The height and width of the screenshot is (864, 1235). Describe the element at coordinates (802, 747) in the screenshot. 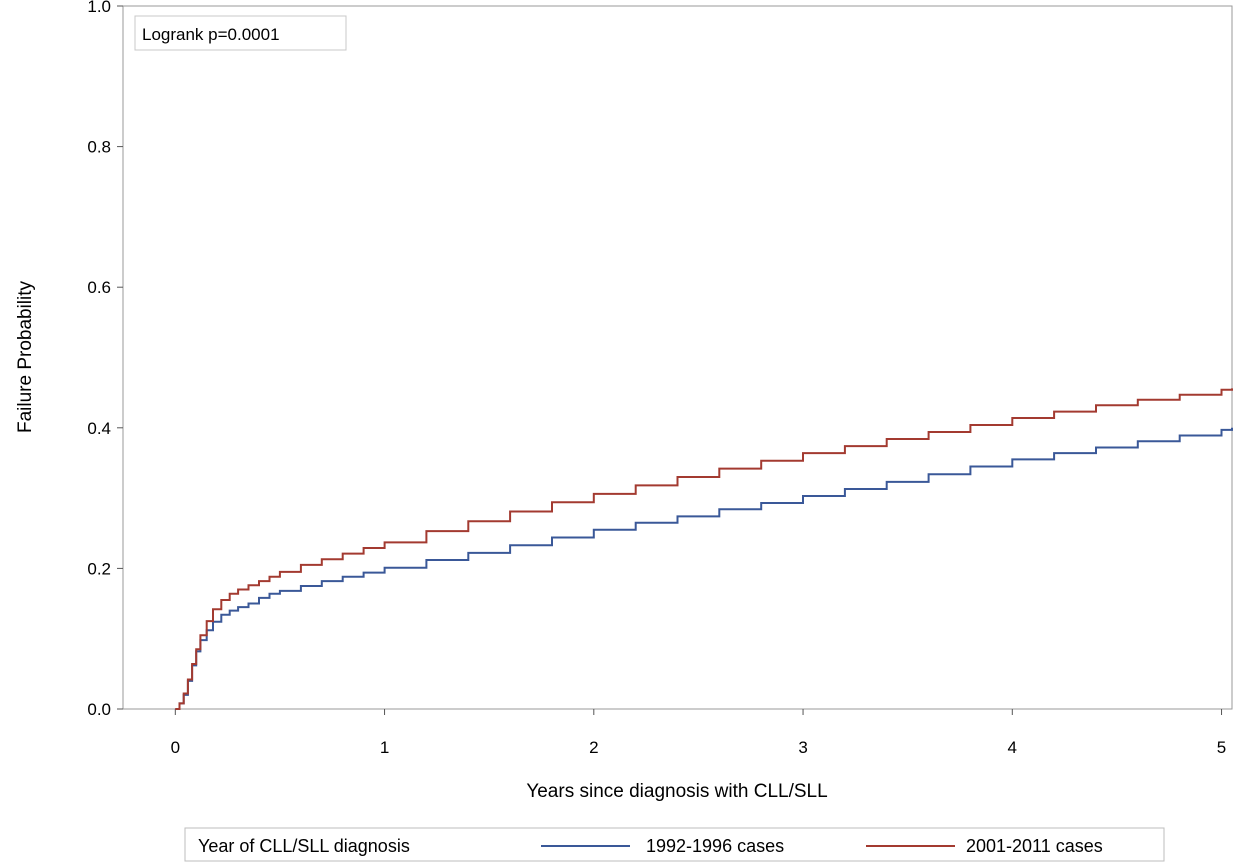

I see `x-tick-label: 3` at that location.